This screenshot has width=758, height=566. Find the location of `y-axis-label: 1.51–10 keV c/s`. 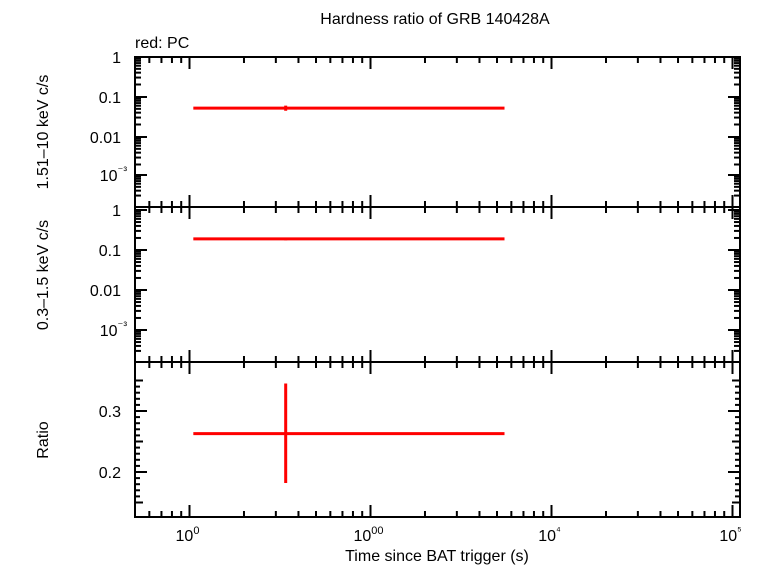

y-axis-label: 1.51–10 keV c/s is located at coordinates (43, 132).